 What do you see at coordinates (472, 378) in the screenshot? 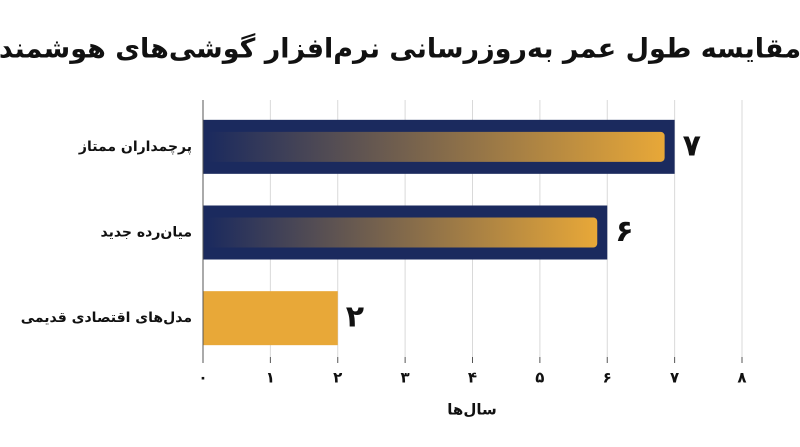
I see `x-tick-label: ۴` at bounding box center [472, 378].